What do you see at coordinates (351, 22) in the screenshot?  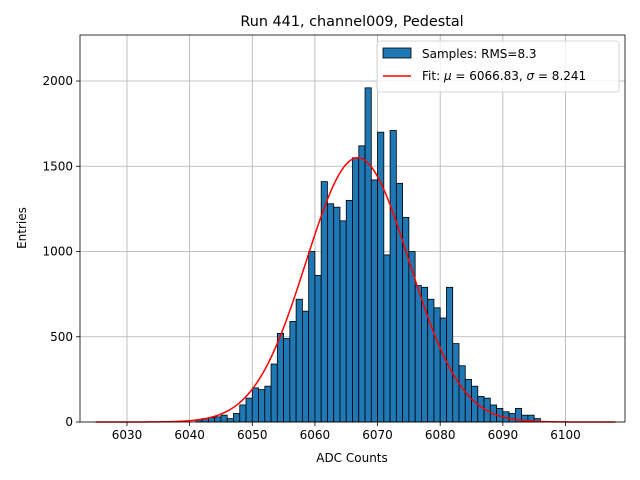 I see `chart-title: Run 441, channel009, Pedestal` at bounding box center [351, 22].